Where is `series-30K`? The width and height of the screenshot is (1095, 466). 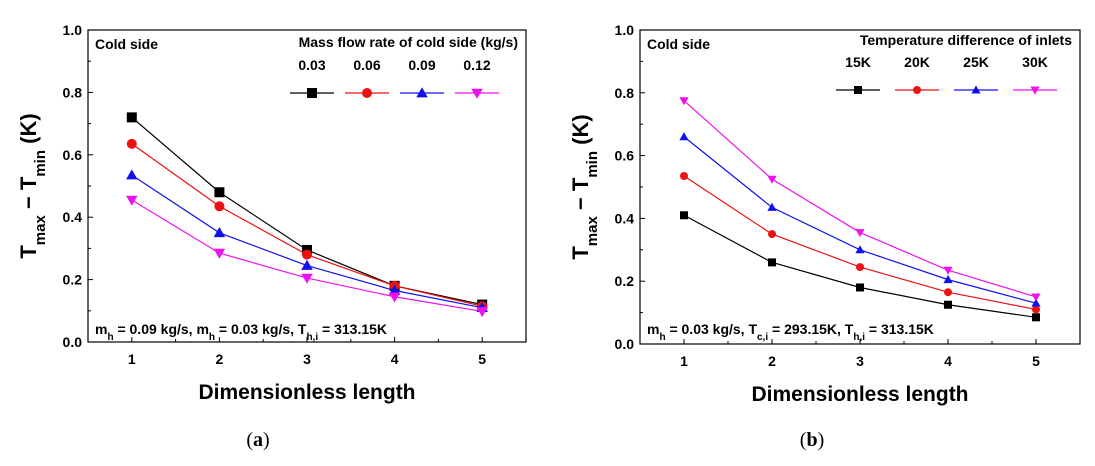 series-30K is located at coordinates (860, 199).